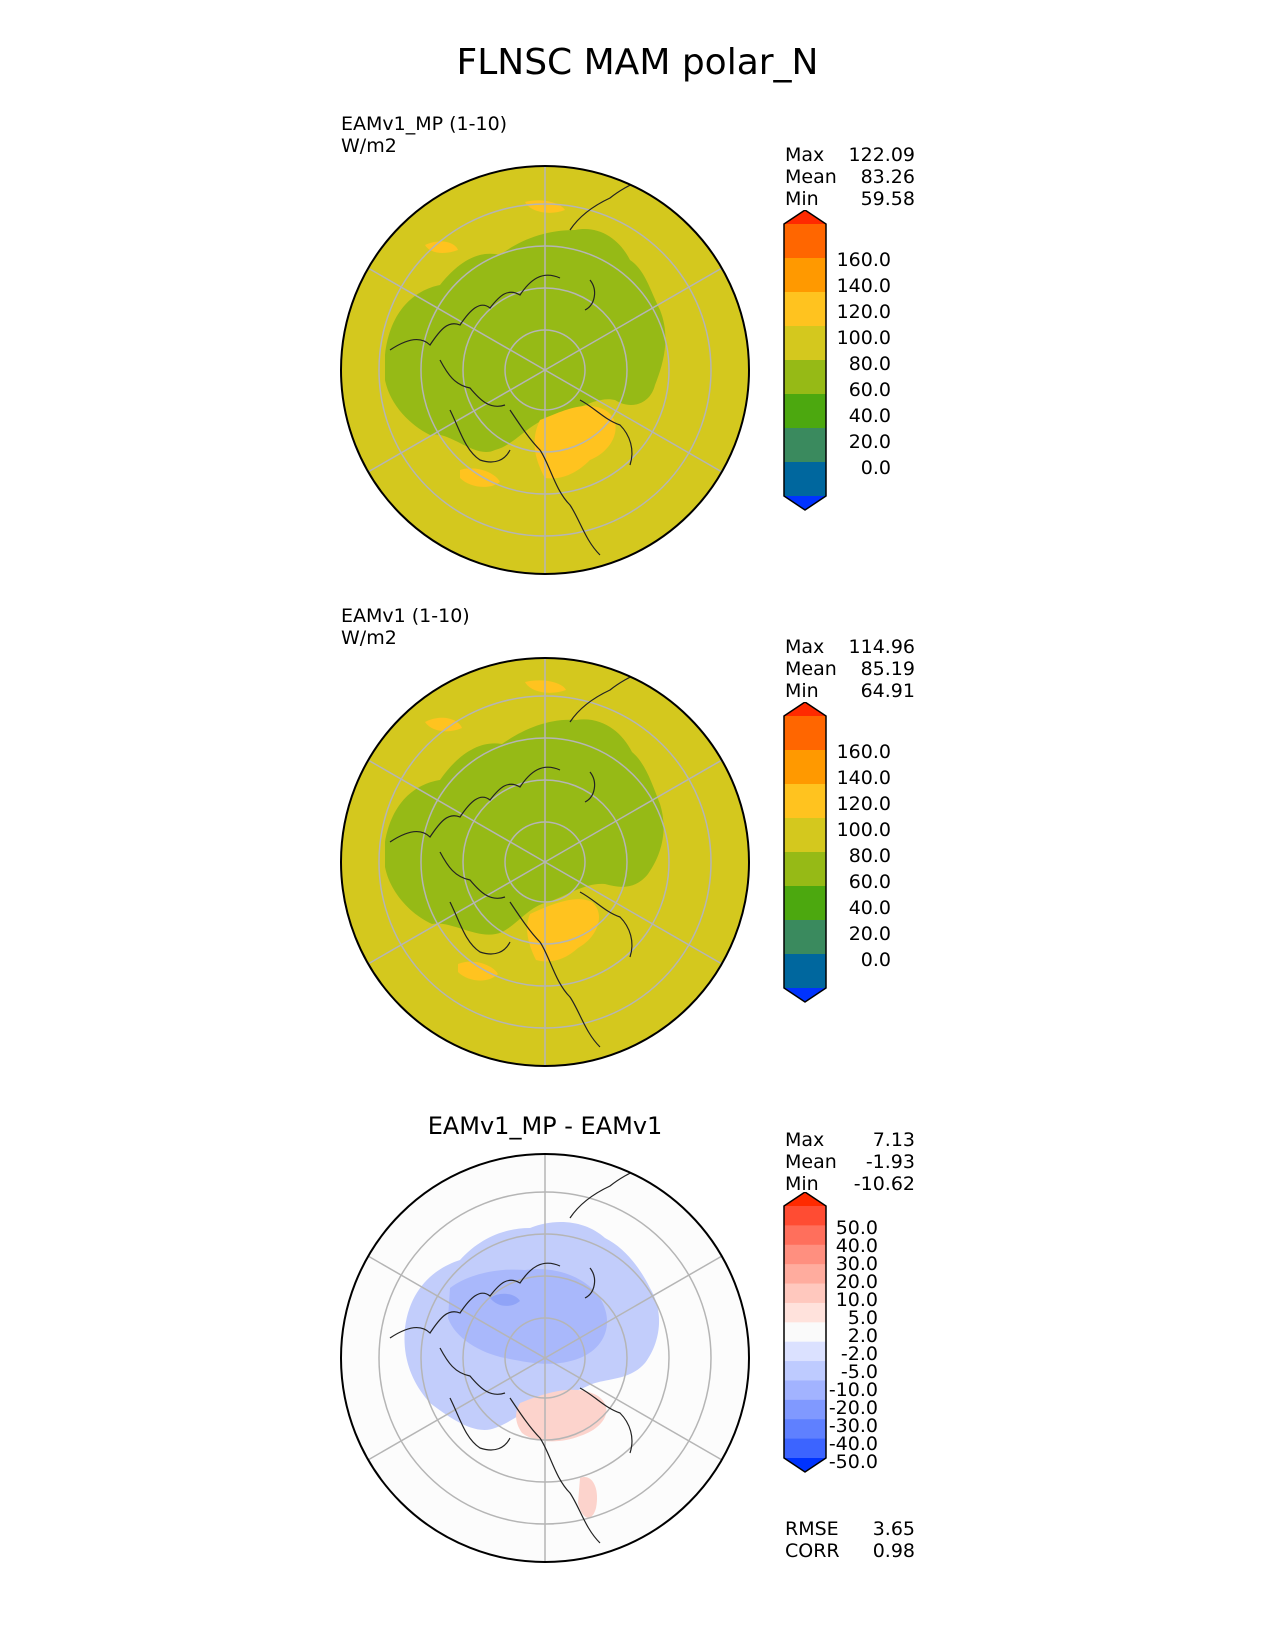  I want to click on colorbar-tick-label: -2.0, so click(859, 1354).